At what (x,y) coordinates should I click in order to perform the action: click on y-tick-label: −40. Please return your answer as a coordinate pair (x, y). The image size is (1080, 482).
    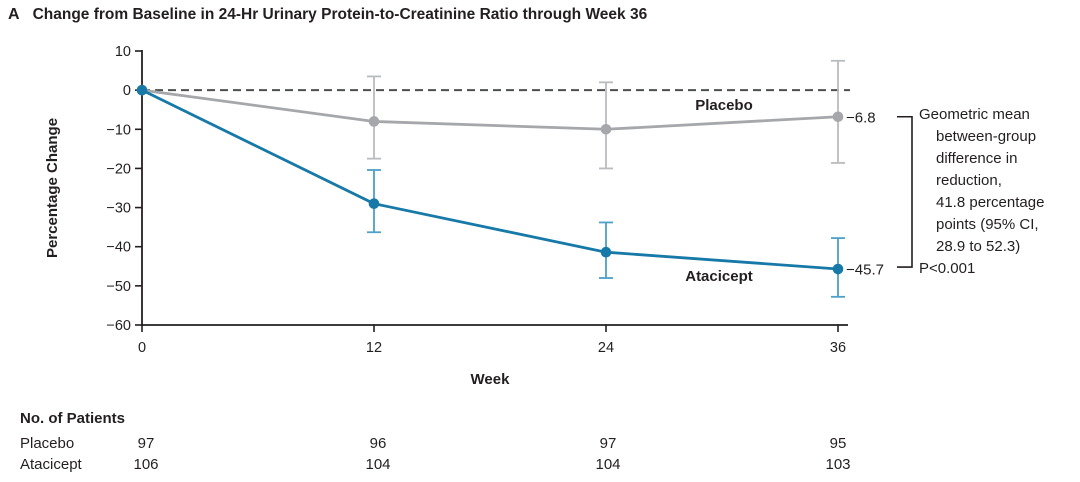
    Looking at the image, I should click on (118, 248).